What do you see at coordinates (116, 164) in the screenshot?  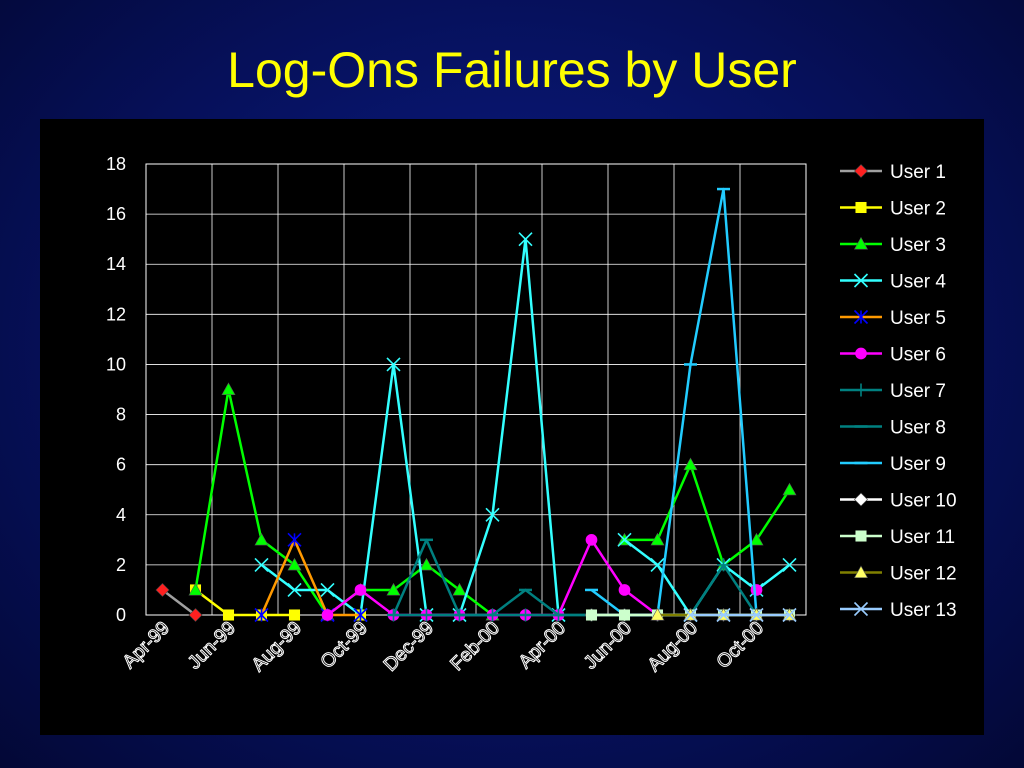 I see `y-tick-label: 18` at bounding box center [116, 164].